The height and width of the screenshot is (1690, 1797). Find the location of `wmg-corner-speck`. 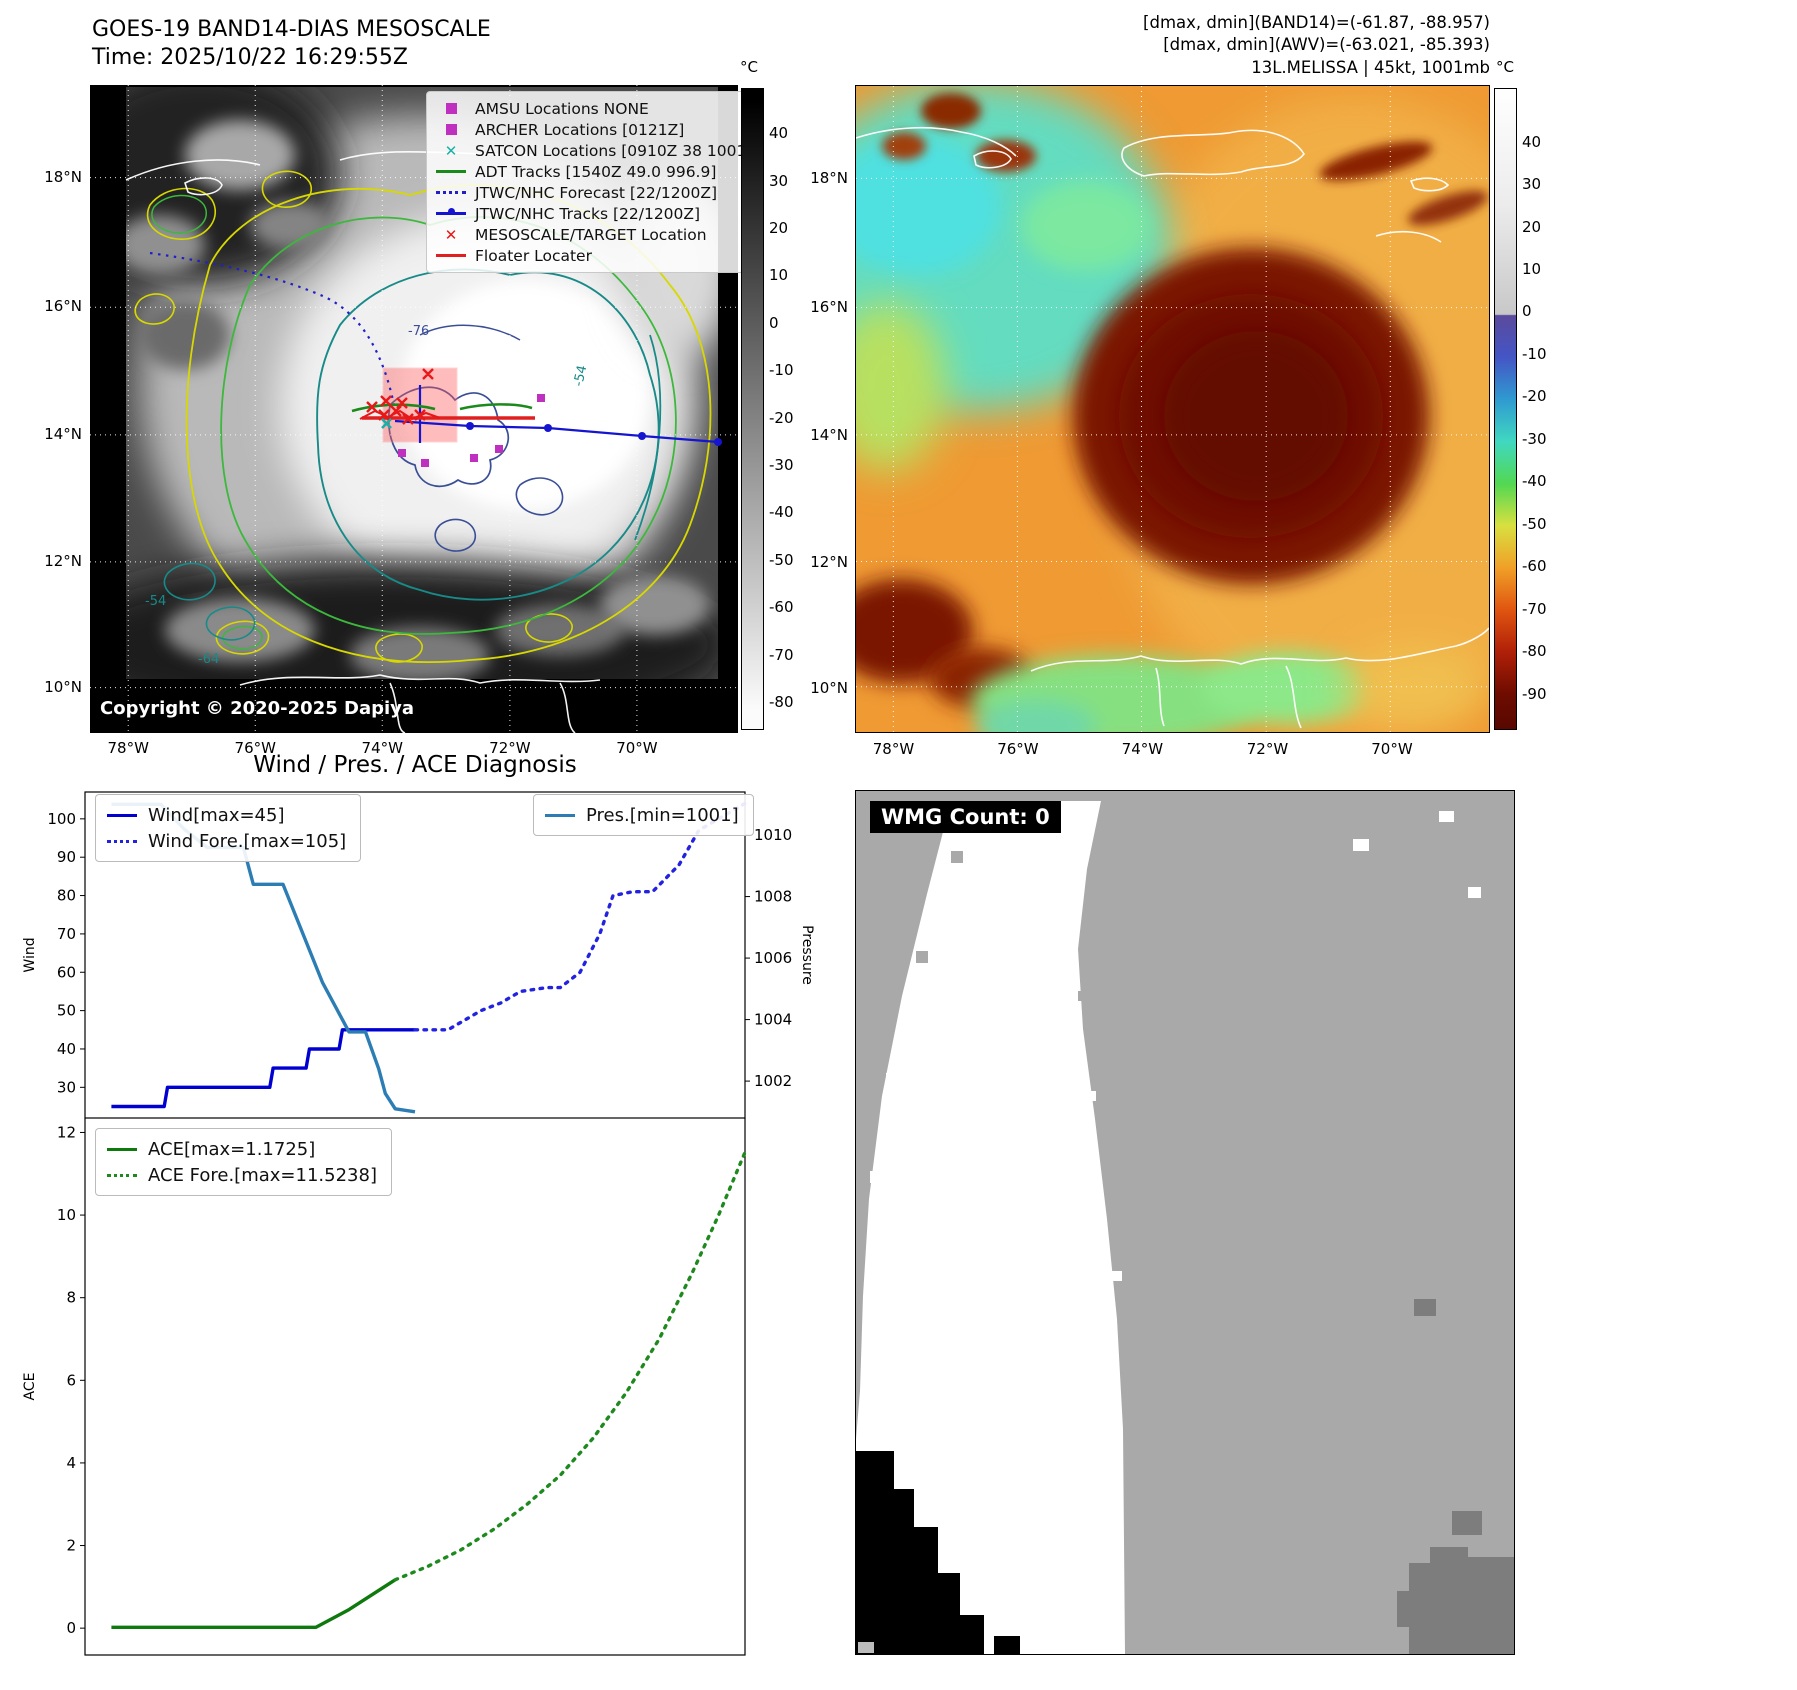

wmg-corner-speck is located at coordinates (866, 1647).